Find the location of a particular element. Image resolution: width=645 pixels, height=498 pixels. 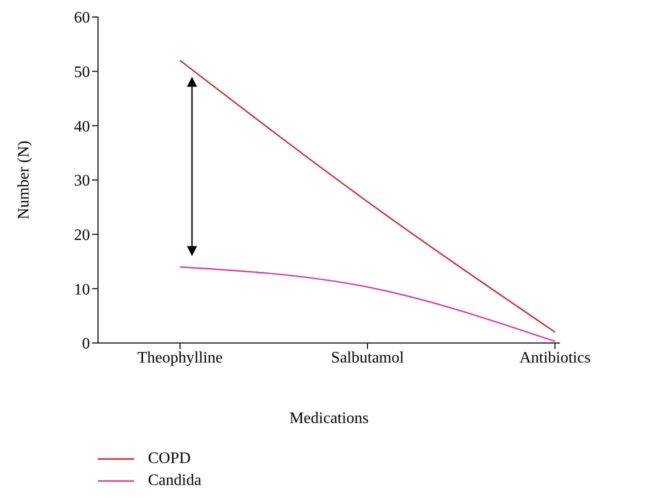

legend-label: Candida is located at coordinates (175, 481).